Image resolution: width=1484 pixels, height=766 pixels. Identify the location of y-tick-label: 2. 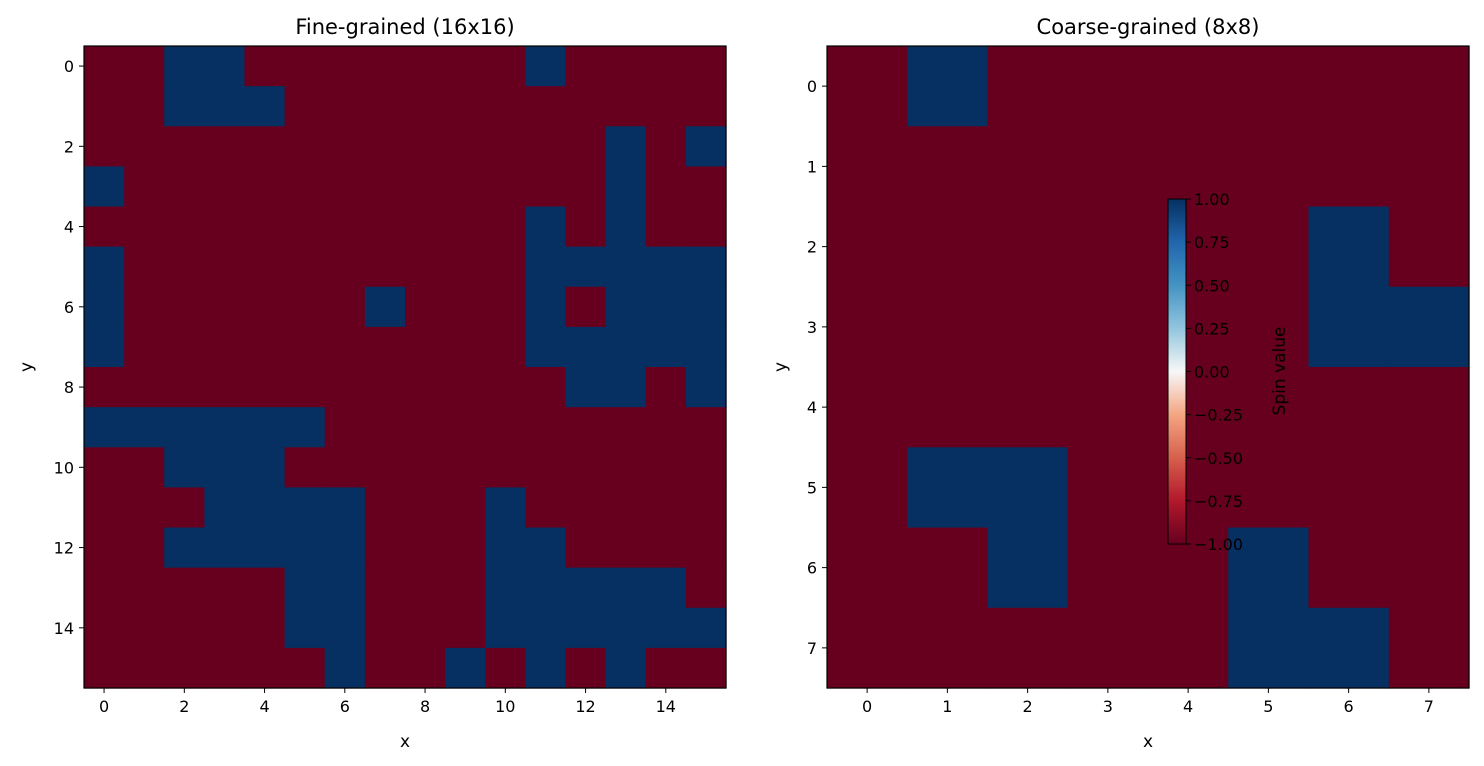
(69, 146).